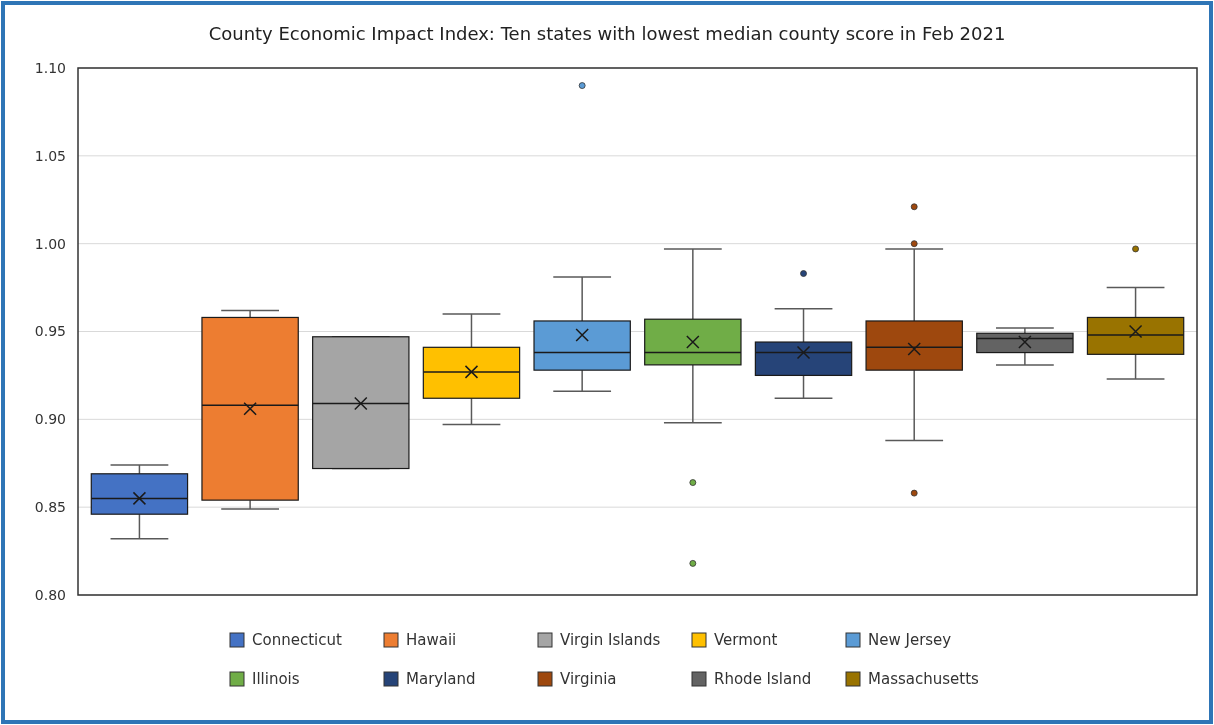 The height and width of the screenshot is (725, 1214). I want to click on legend-label: Maryland, so click(441, 679).